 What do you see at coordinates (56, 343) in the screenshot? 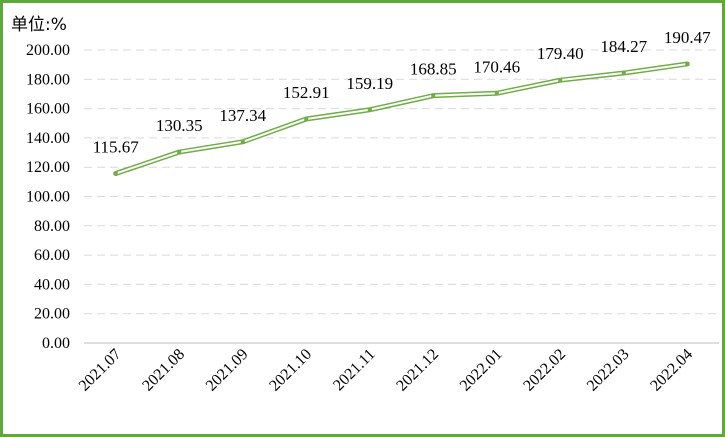
I see `y-tick-label: 0.00` at bounding box center [56, 343].